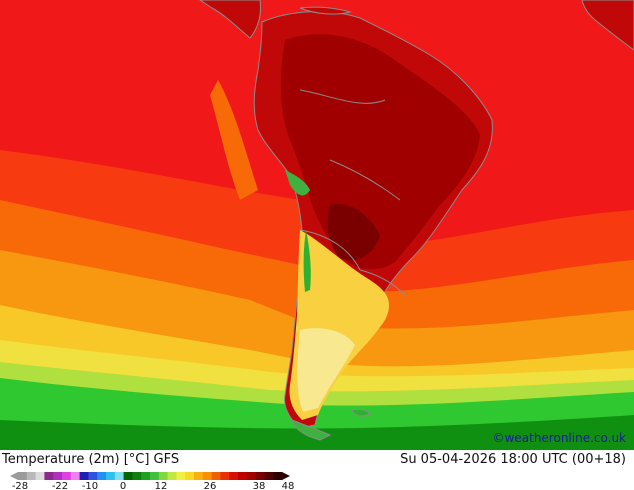 The image size is (634, 490). What do you see at coordinates (60, 485) in the screenshot?
I see `colorbar-tick-label: -22` at bounding box center [60, 485].